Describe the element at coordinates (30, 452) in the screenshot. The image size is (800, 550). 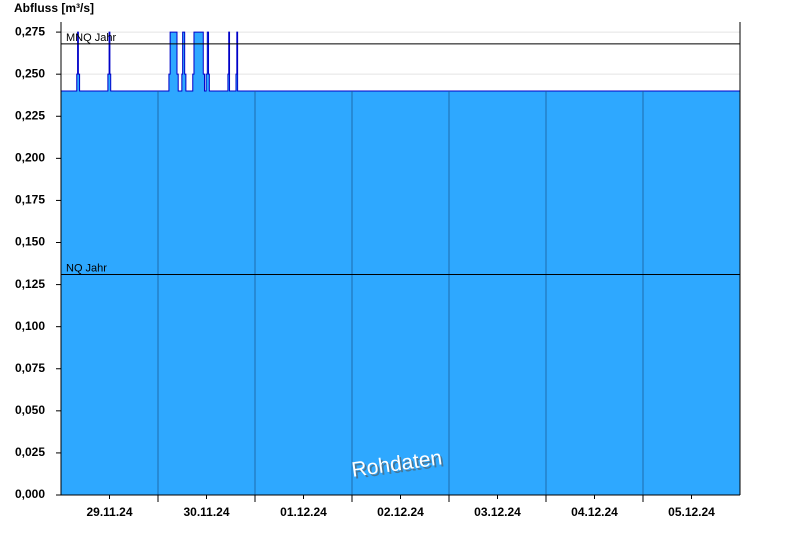
I see `y-tick-label: 0,025` at that location.